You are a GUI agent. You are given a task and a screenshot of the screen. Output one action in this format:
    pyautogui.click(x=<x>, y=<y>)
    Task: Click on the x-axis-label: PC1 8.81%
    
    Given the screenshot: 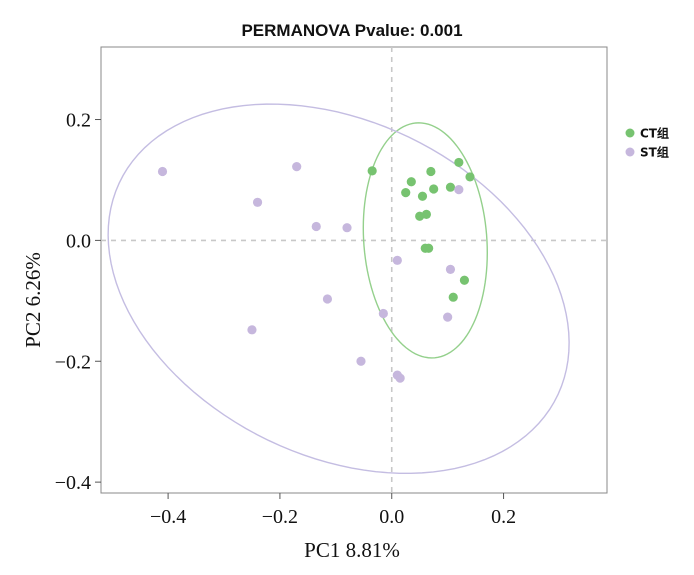 What is the action you would take?
    pyautogui.click(x=352, y=550)
    